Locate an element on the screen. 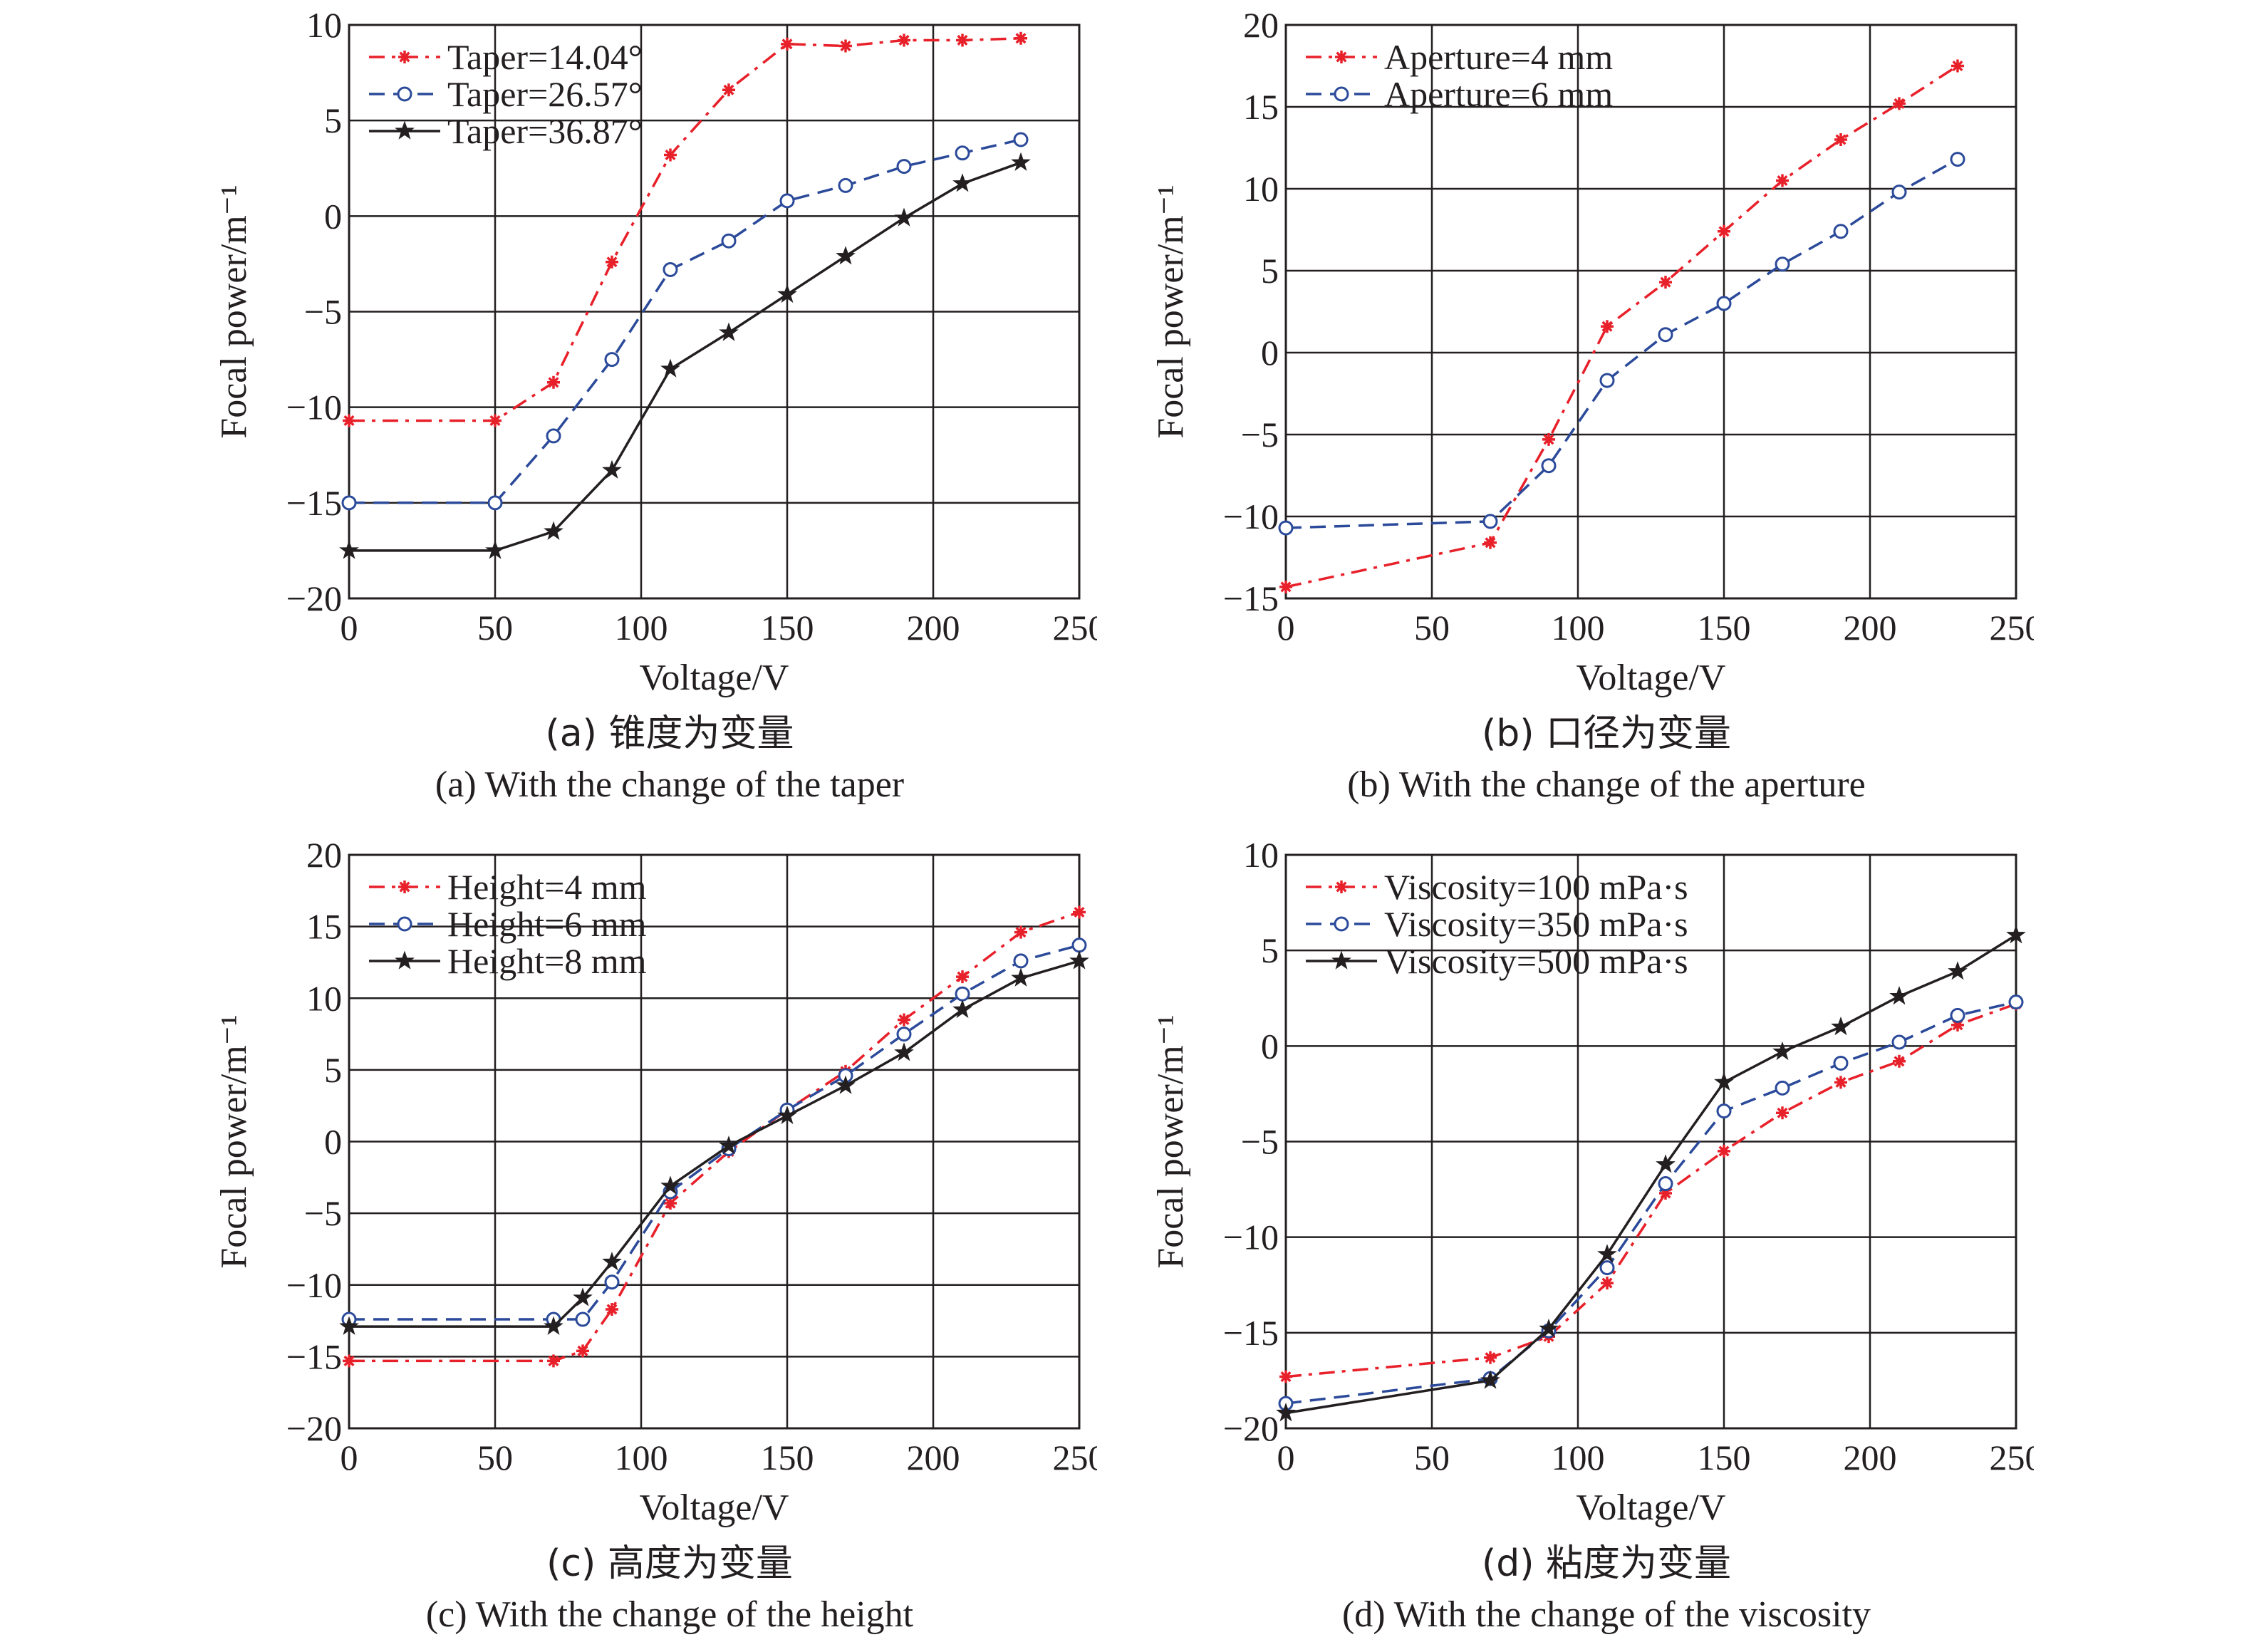 Image resolution: width=2244 pixels, height=1652 pixels. legend-label-2: Taper=36.87° is located at coordinates (545, 131).